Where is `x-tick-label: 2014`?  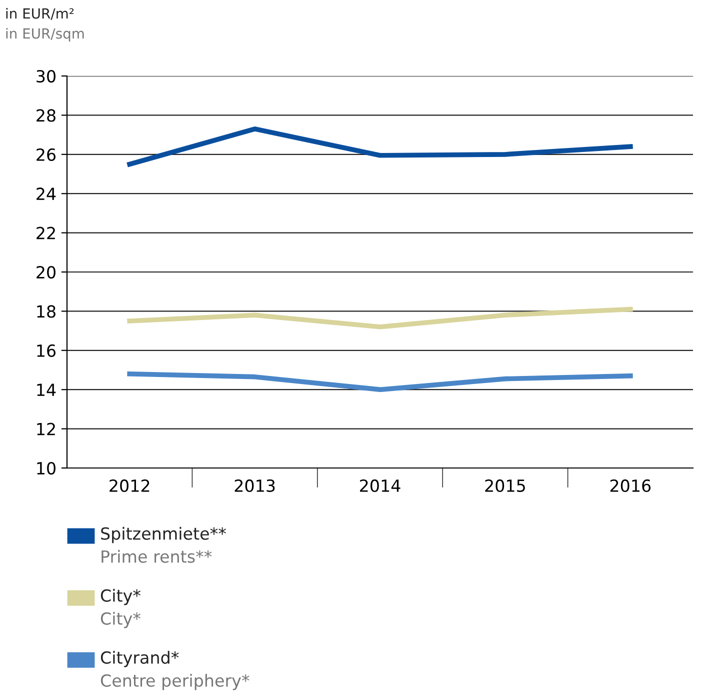 x-tick-label: 2014 is located at coordinates (380, 485).